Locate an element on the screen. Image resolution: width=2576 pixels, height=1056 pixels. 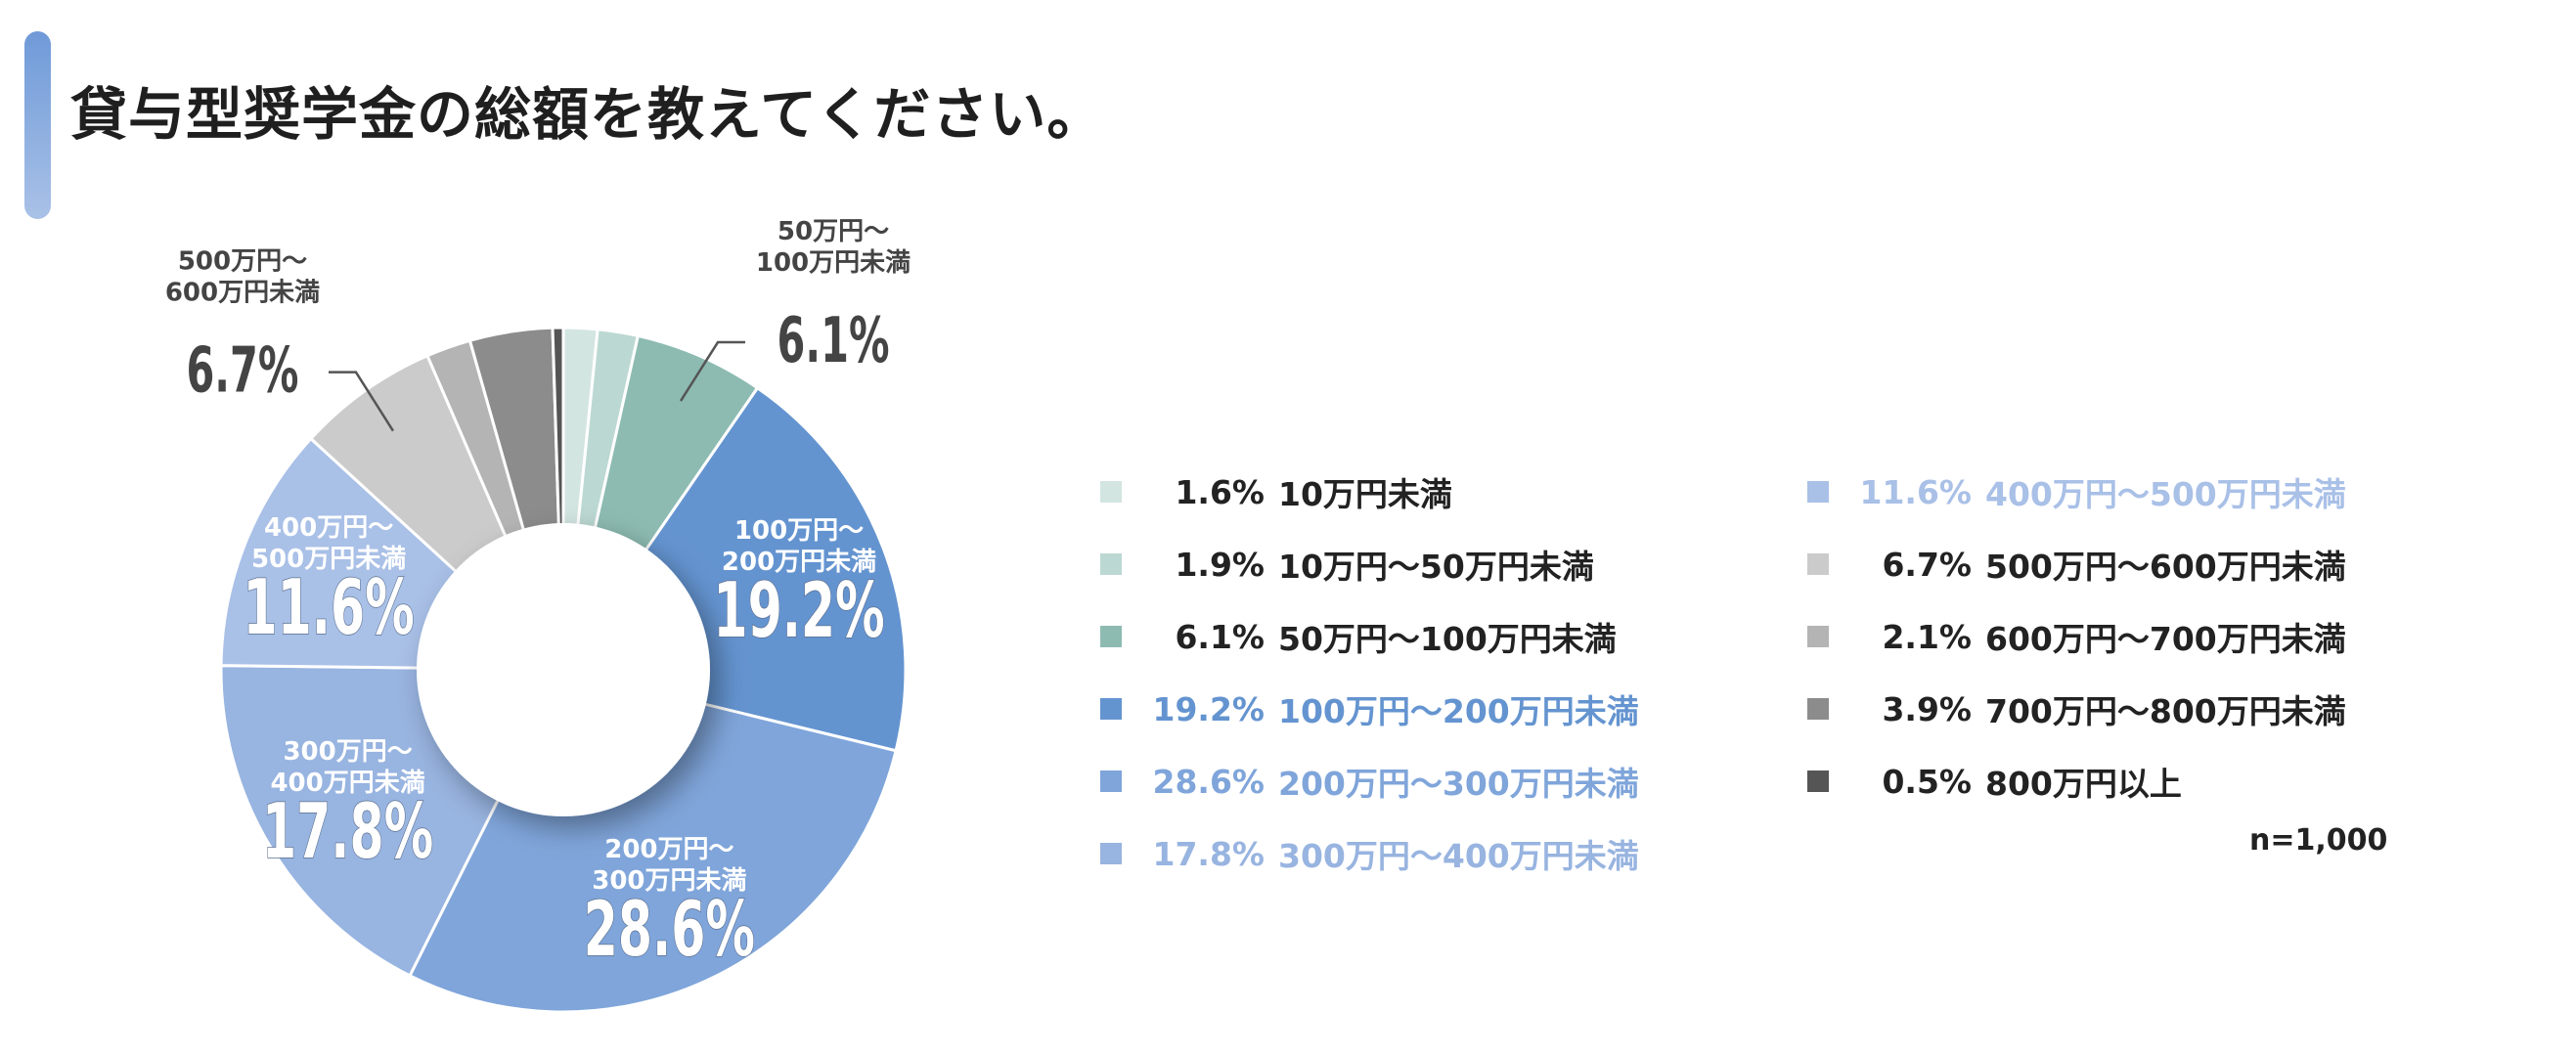
legend-value: 1.9% is located at coordinates (1220, 564).